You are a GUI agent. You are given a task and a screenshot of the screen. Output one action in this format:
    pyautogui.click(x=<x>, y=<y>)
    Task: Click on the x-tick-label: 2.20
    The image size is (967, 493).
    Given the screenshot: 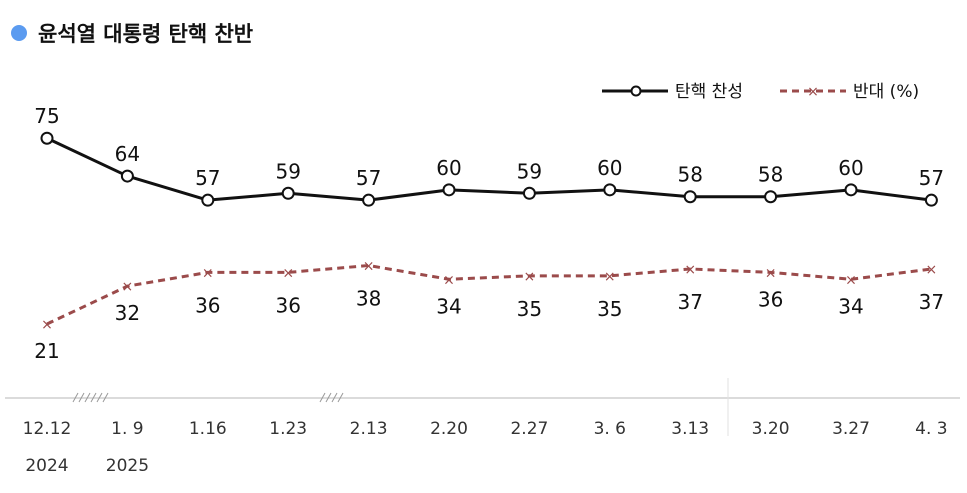 What is the action you would take?
    pyautogui.click(x=449, y=429)
    